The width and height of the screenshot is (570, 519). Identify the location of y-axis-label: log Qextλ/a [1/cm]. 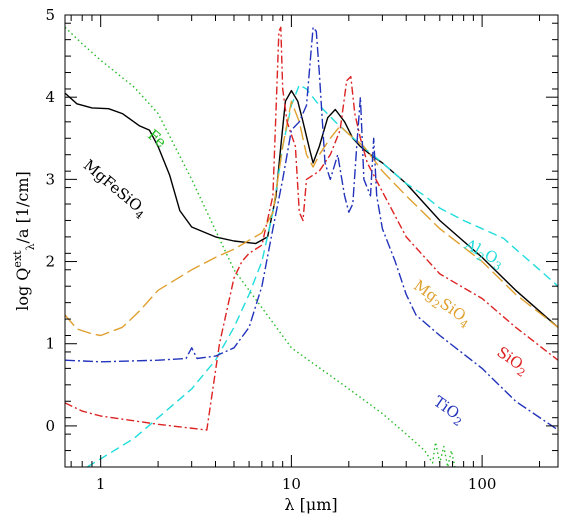
(24, 241).